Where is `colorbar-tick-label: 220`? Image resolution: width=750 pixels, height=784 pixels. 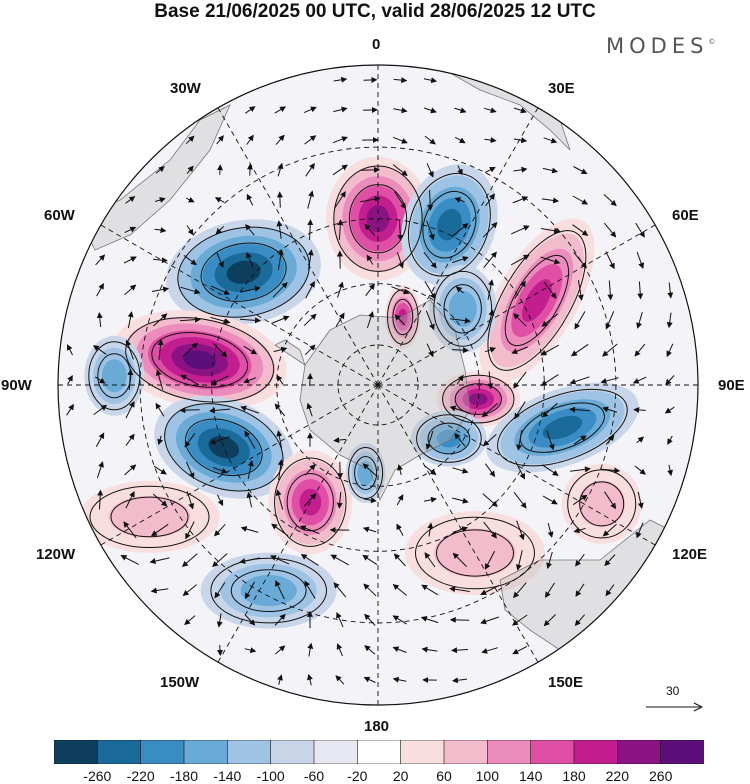
colorbar-tick-label: 220 is located at coordinates (617, 776).